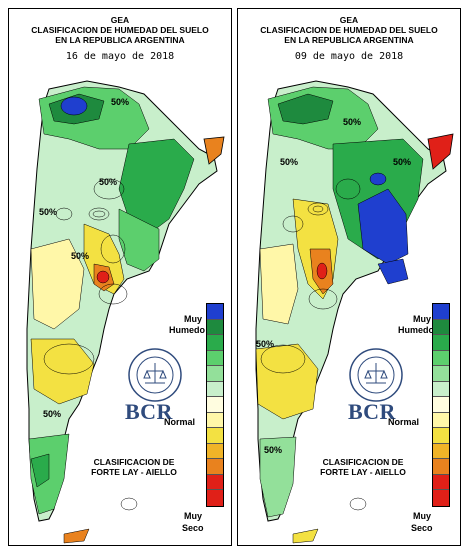 This screenshot has width=472, height=553. What do you see at coordinates (40, 470) in the screenshot?
I see `zone-dark-green-south` at bounding box center [40, 470].